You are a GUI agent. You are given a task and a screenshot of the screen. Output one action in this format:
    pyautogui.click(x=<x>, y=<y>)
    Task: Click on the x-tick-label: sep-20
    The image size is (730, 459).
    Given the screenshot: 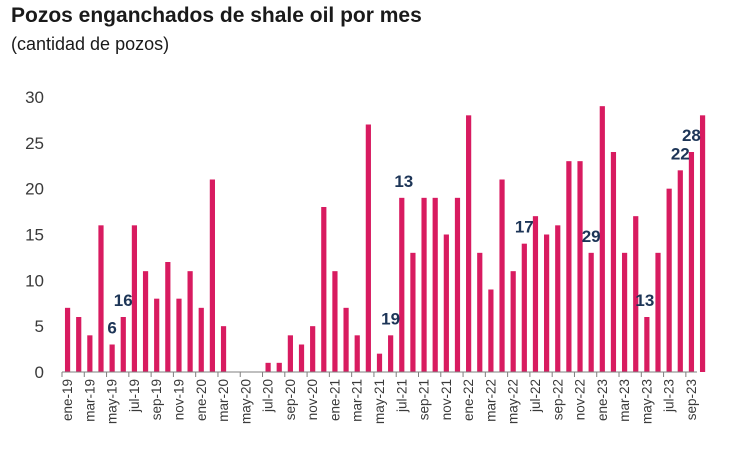 What is the action you would take?
    pyautogui.click(x=290, y=399)
    